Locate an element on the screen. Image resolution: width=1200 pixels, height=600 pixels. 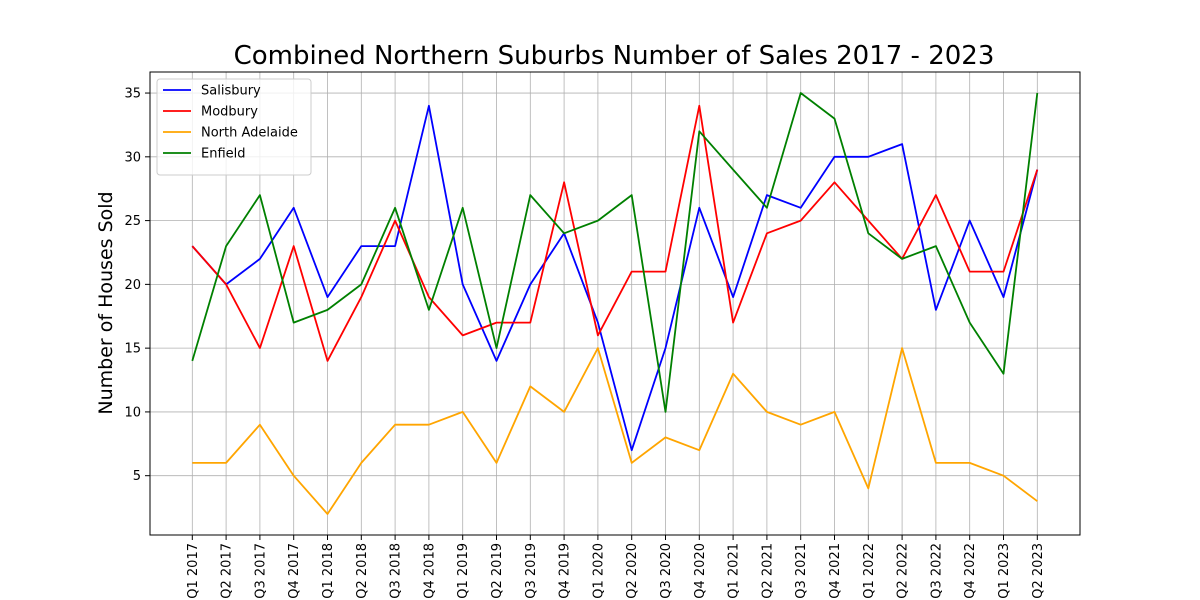
y-tick-label: 25 is located at coordinates (132, 221).